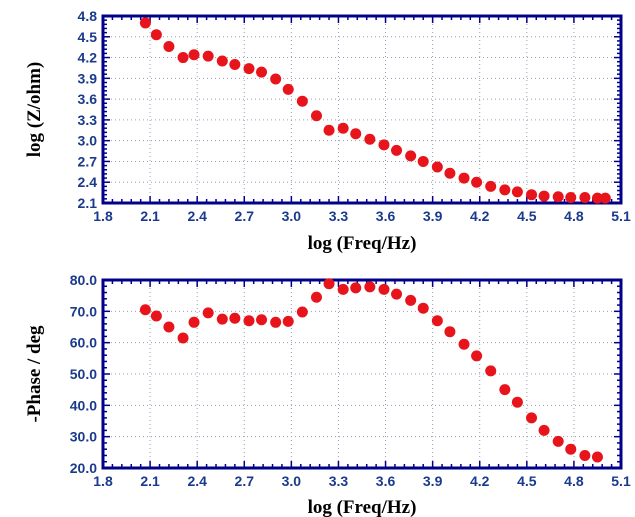 The image size is (635, 517). I want to click on y-tick-label: 30.0, so click(83, 437).